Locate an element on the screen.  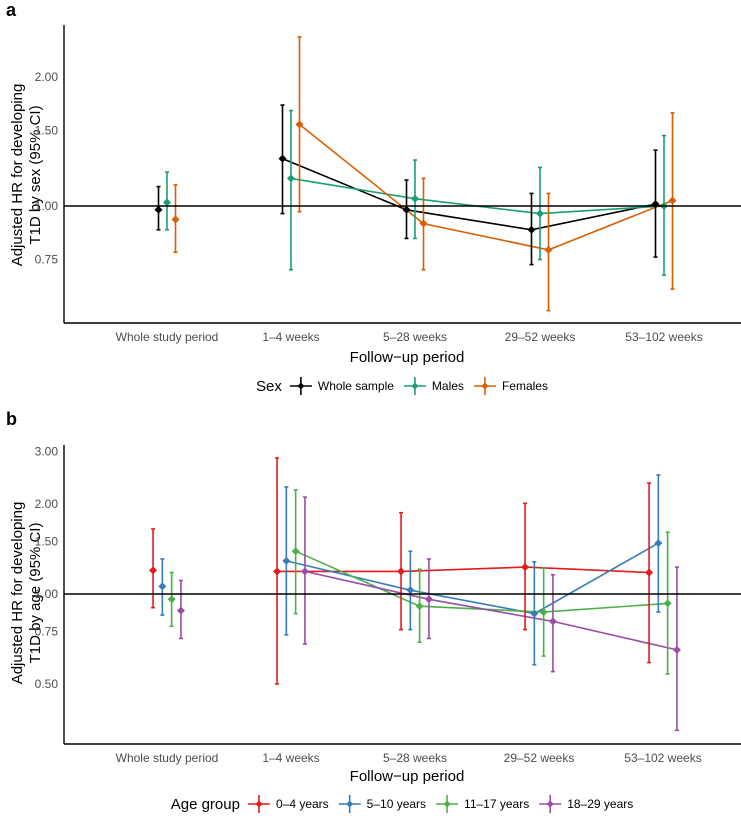
legend-title: Age group is located at coordinates (205, 804).